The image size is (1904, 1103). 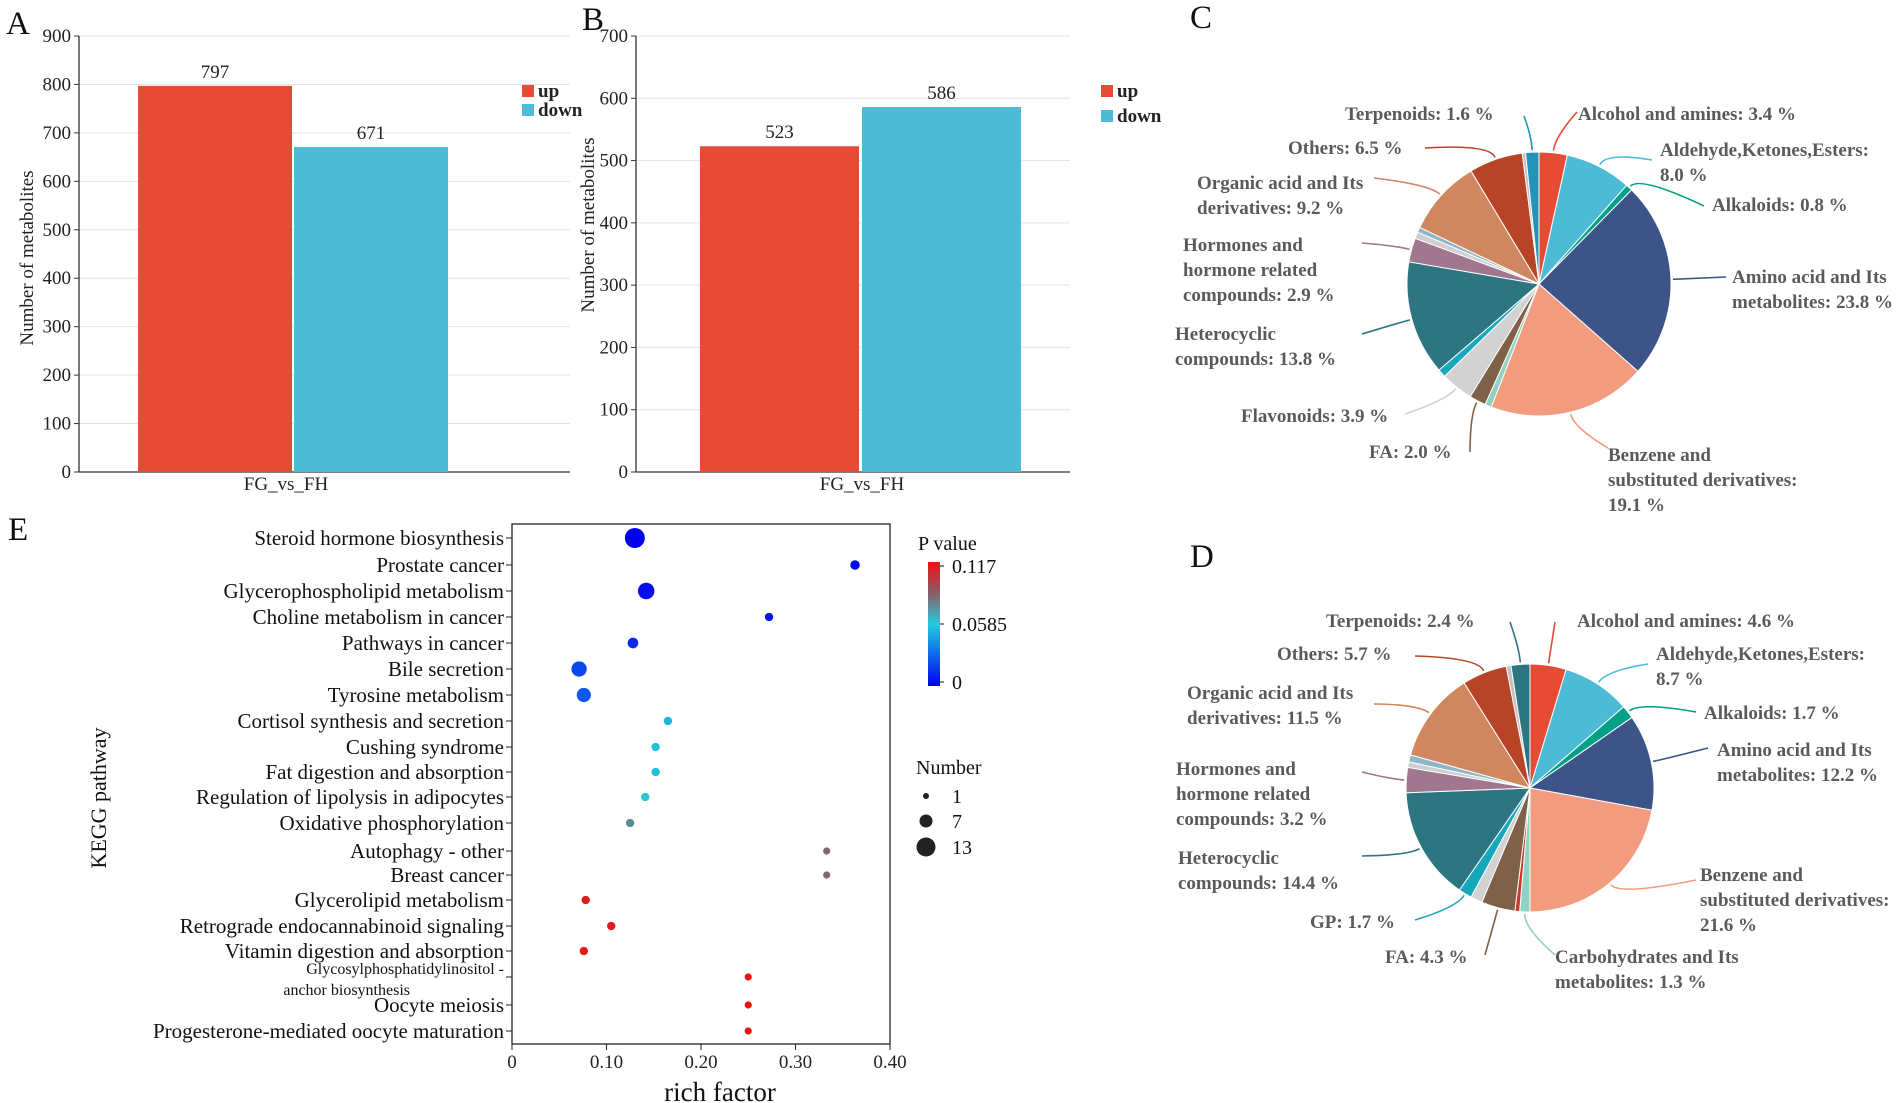 I want to click on c-leader-terpenoids, so click(x=1528, y=133).